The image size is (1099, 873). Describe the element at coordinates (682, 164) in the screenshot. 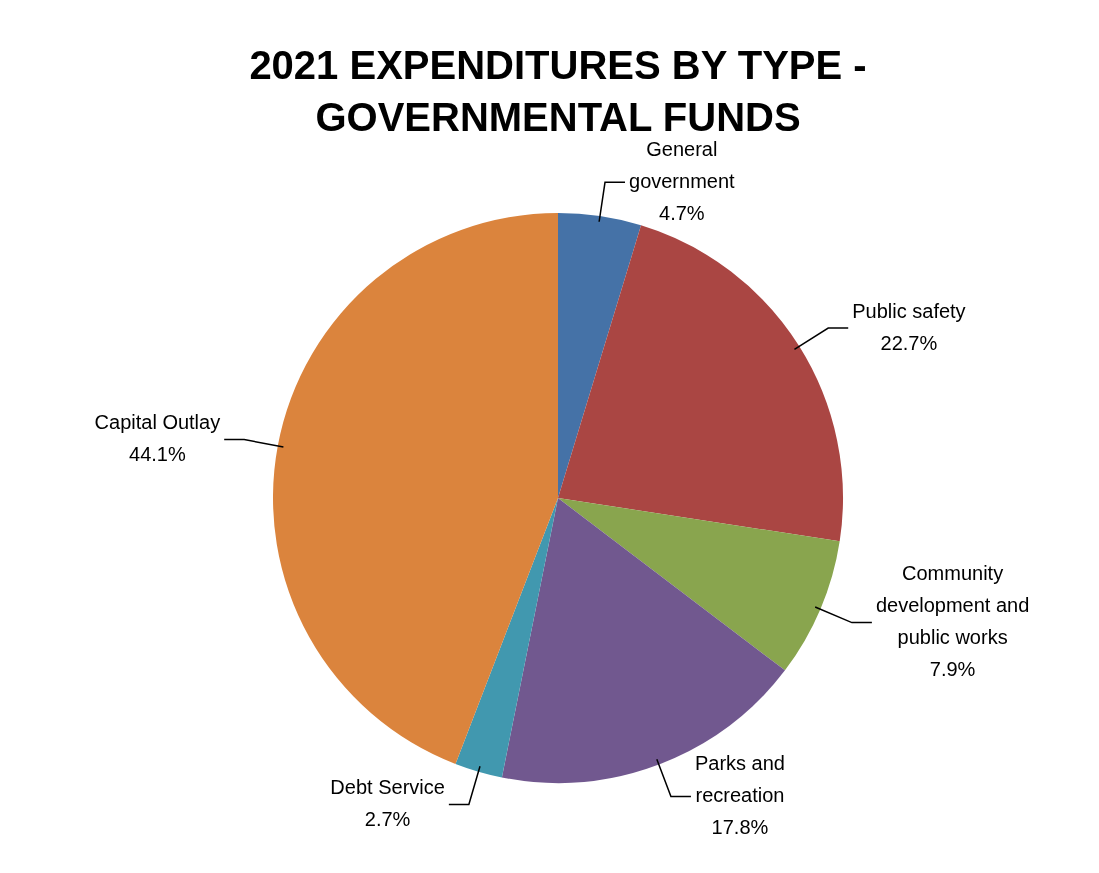

I see `slice-label: General government` at that location.